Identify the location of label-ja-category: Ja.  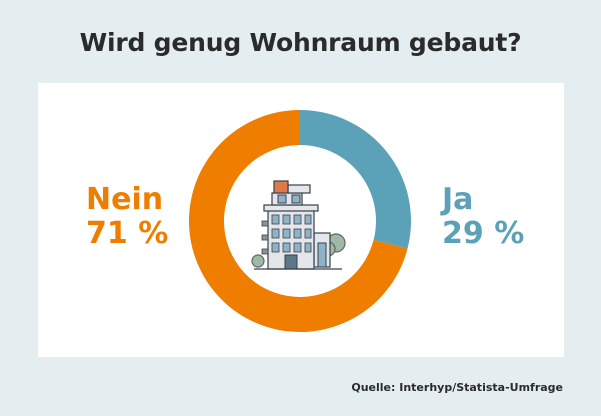
(458, 199).